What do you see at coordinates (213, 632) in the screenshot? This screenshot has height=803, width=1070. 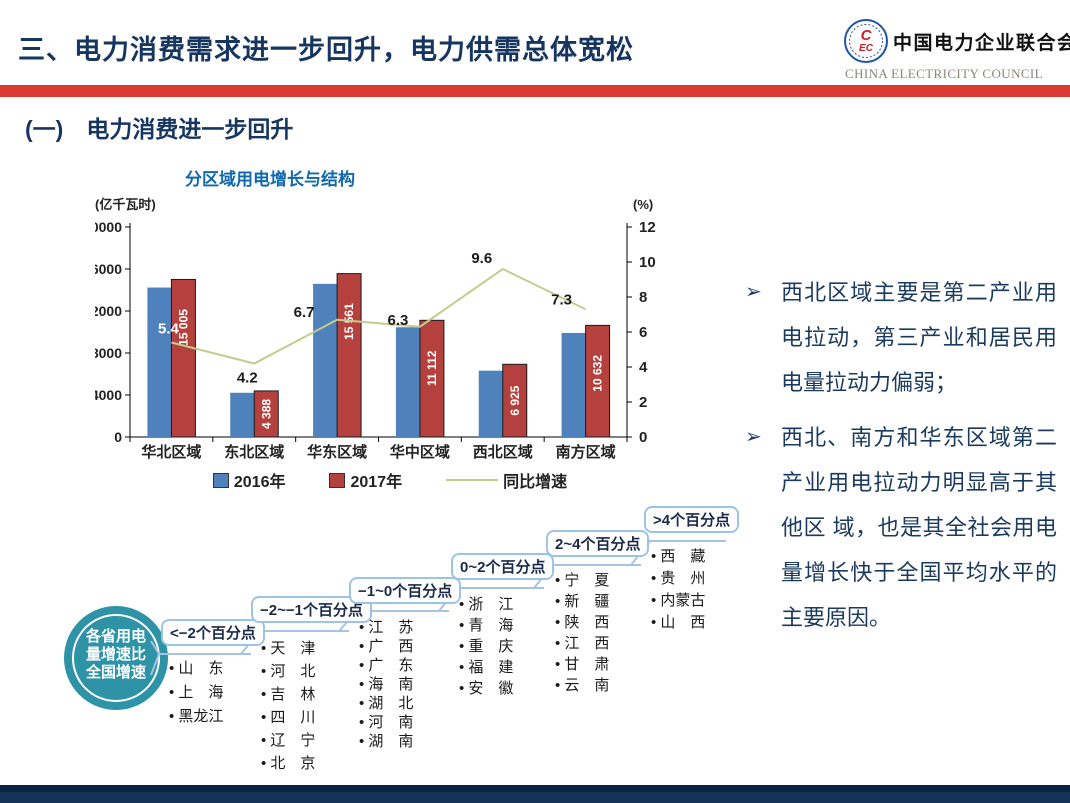 I see `step-range-label: <−2个百分点` at bounding box center [213, 632].